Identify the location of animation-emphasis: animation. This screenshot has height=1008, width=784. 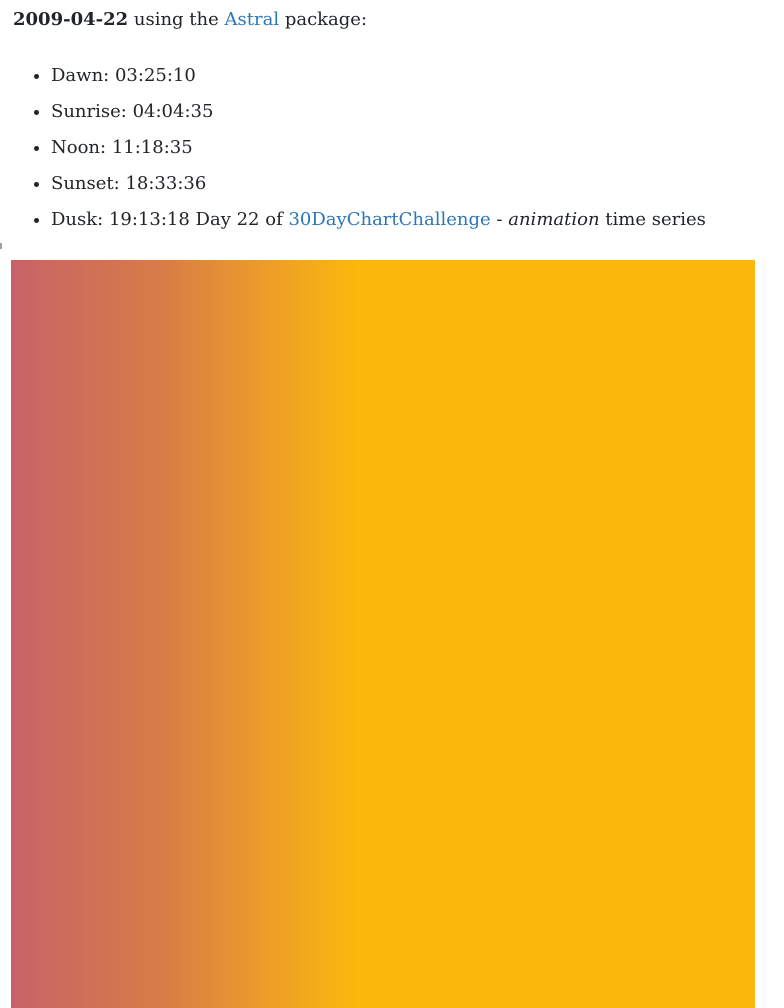
(554, 219).